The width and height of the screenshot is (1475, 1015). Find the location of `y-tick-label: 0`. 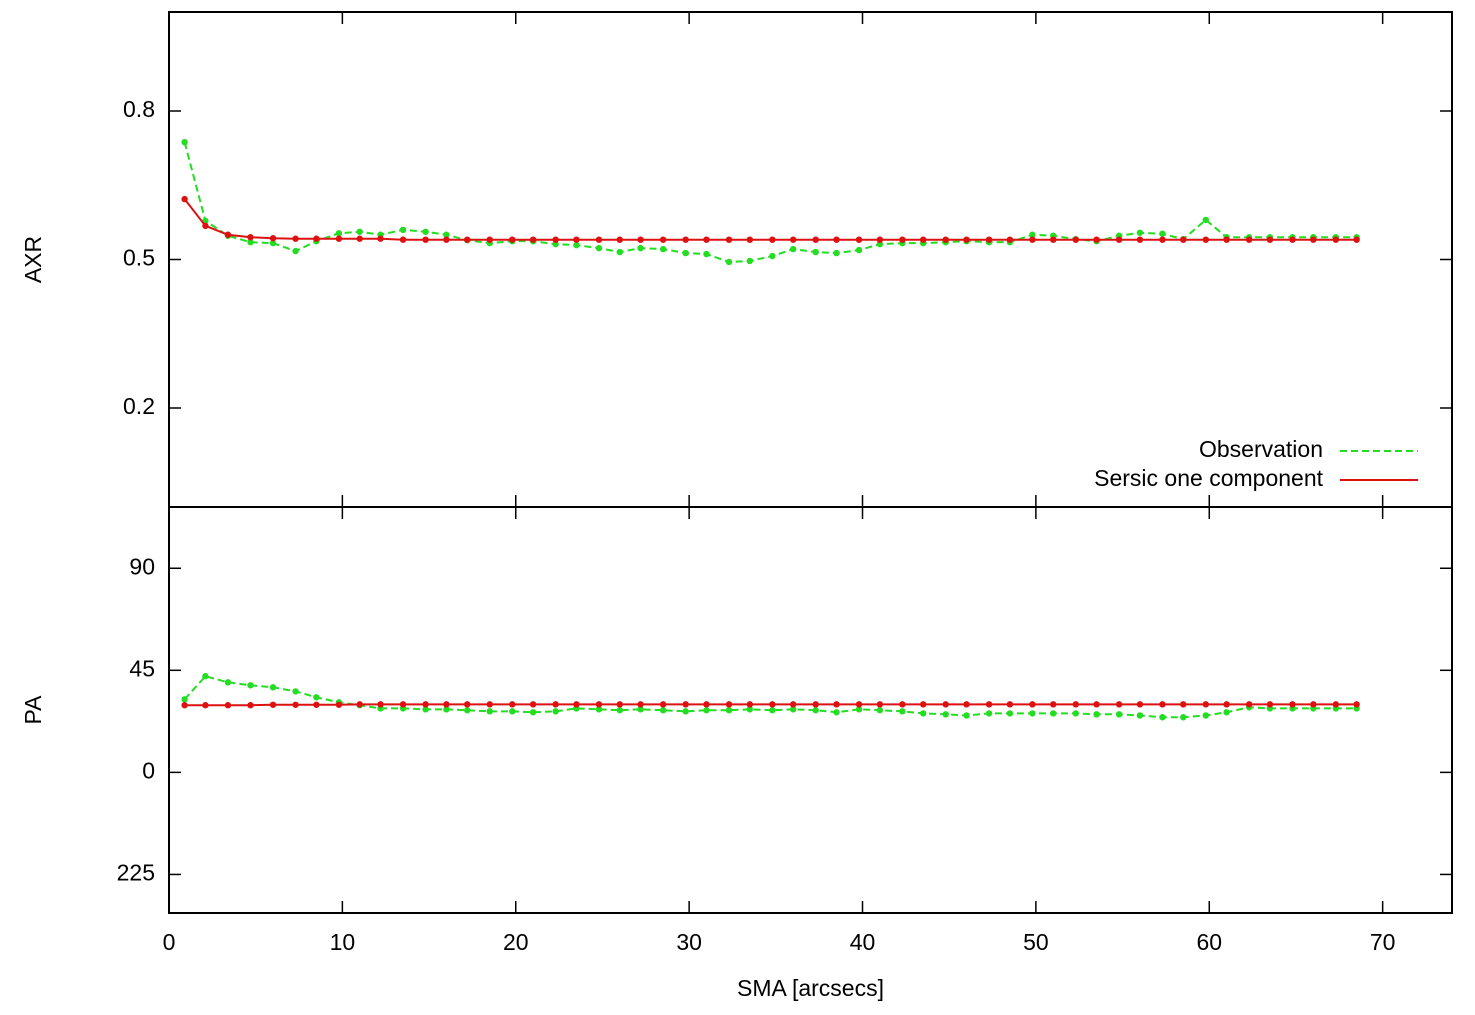

y-tick-label: 0 is located at coordinates (148, 770).